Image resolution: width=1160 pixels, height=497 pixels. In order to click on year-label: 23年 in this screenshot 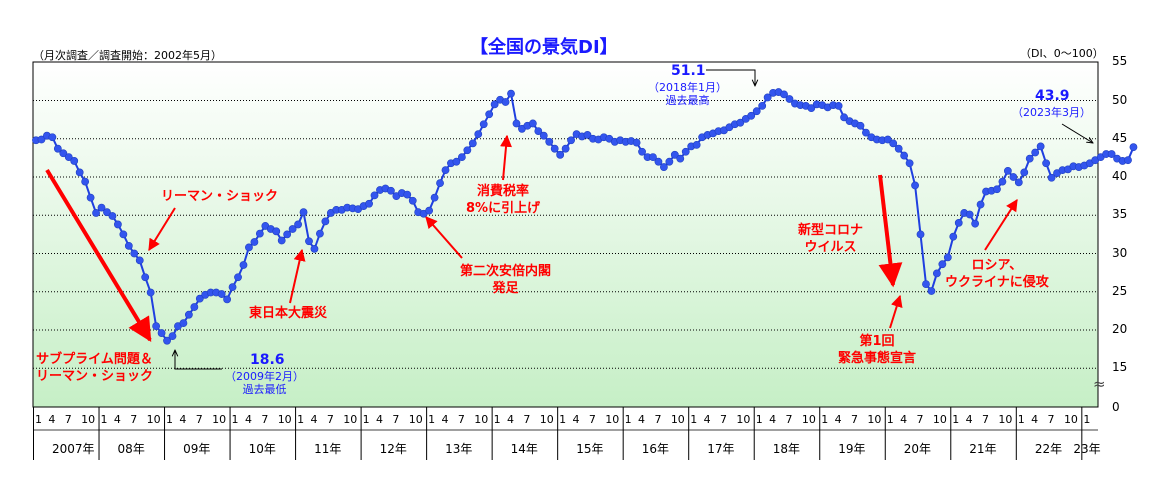, I will do `click(1087, 449)`.